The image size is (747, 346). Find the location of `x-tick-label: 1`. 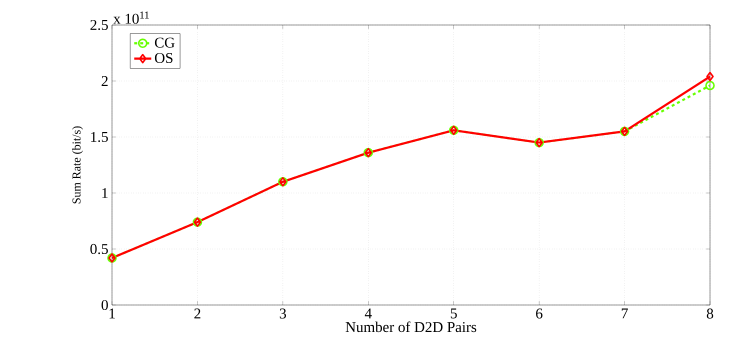

x-tick-label: 1 is located at coordinates (112, 313).